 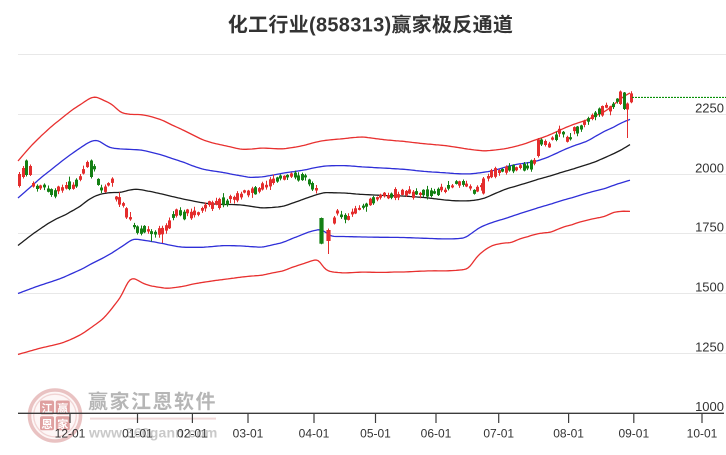 I want to click on svg-text: 1750, so click(x=709, y=226).